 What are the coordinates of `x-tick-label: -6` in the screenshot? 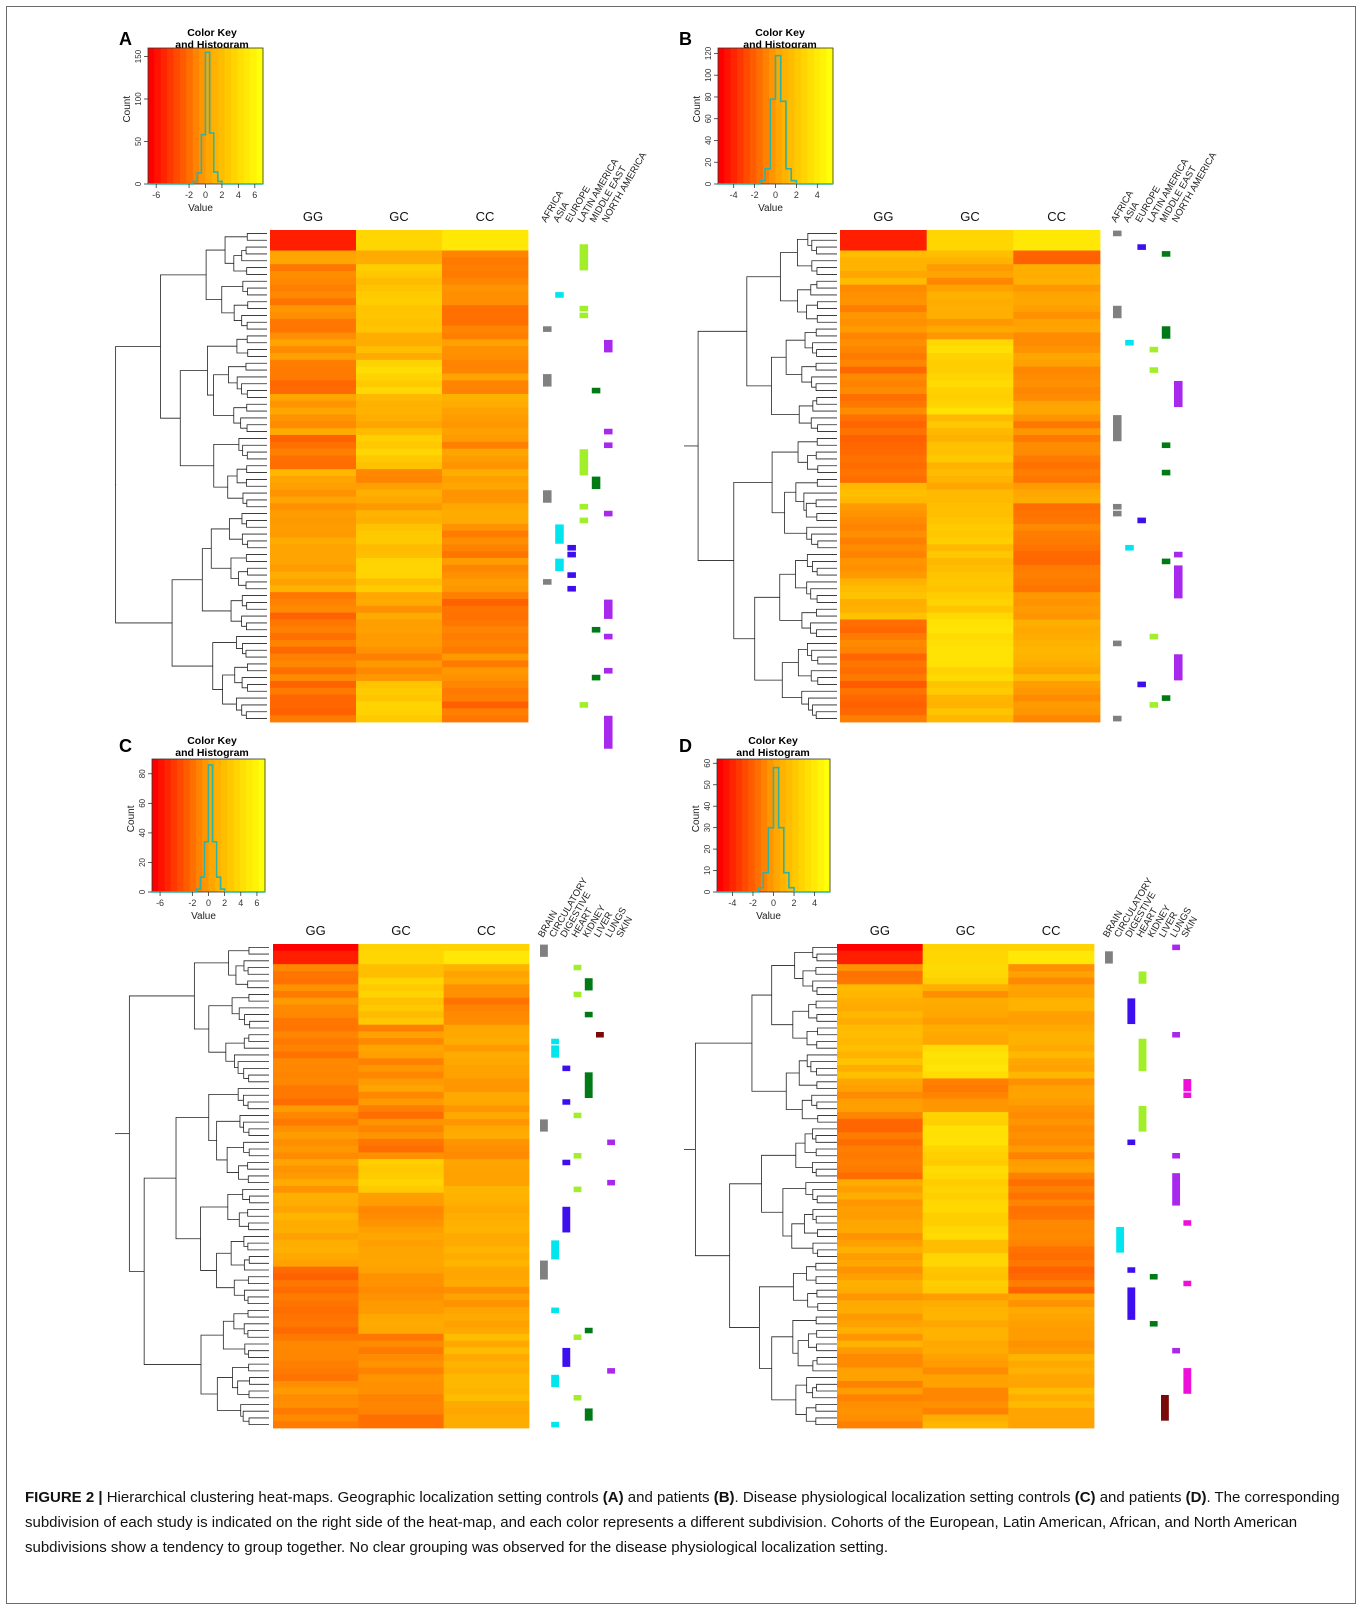 It's located at (156, 195).